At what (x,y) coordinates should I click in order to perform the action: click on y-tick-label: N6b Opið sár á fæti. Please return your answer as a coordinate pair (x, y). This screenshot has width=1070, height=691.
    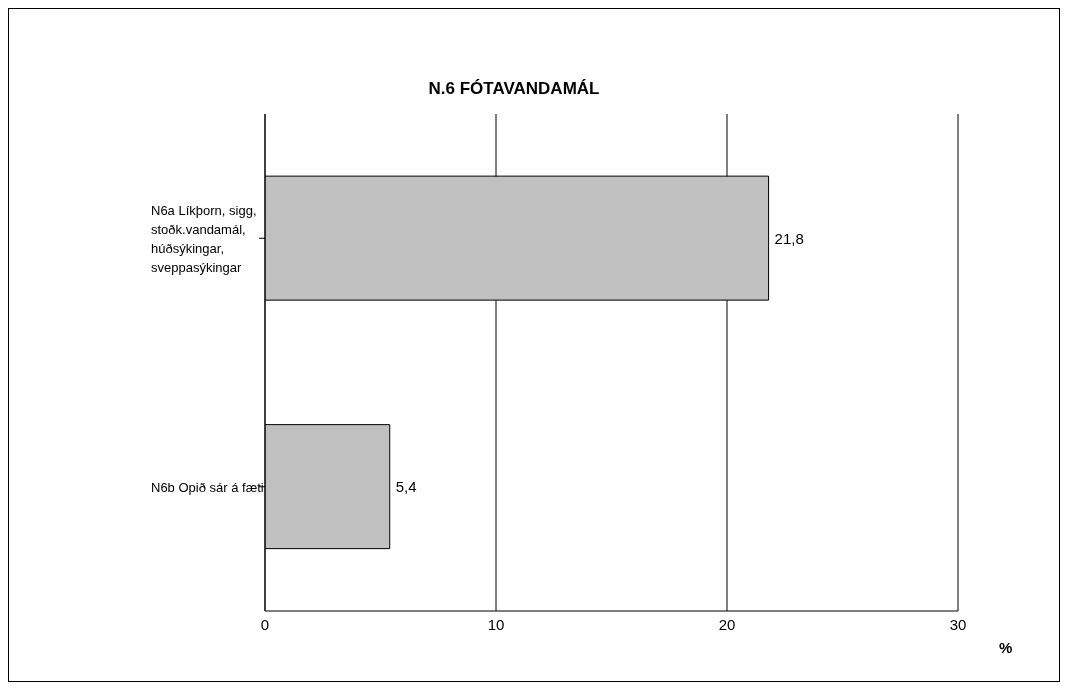
    Looking at the image, I should click on (207, 487).